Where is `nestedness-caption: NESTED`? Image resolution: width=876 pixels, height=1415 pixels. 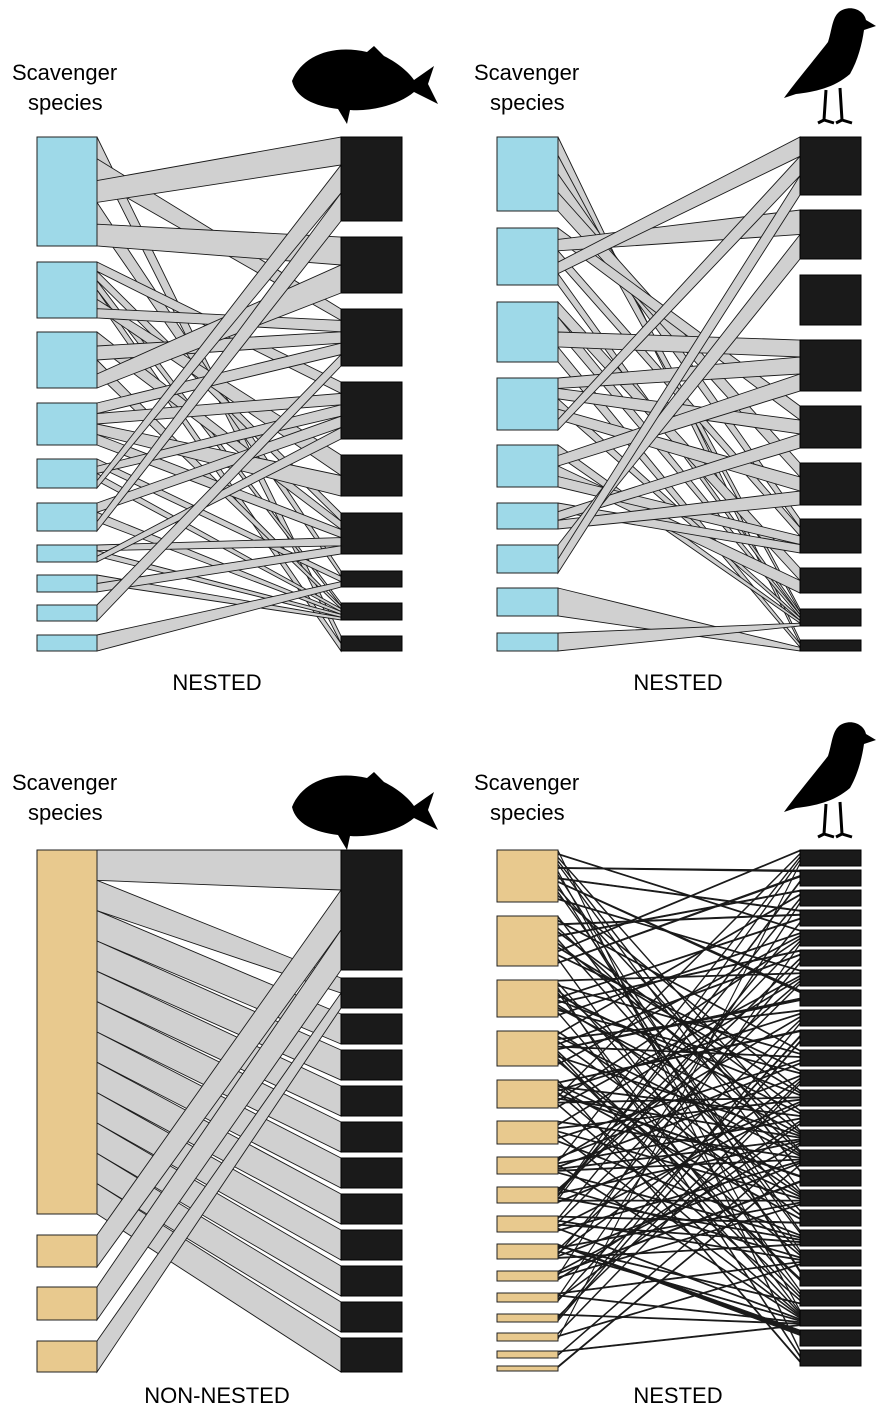 nestedness-caption: NESTED is located at coordinates (677, 1395).